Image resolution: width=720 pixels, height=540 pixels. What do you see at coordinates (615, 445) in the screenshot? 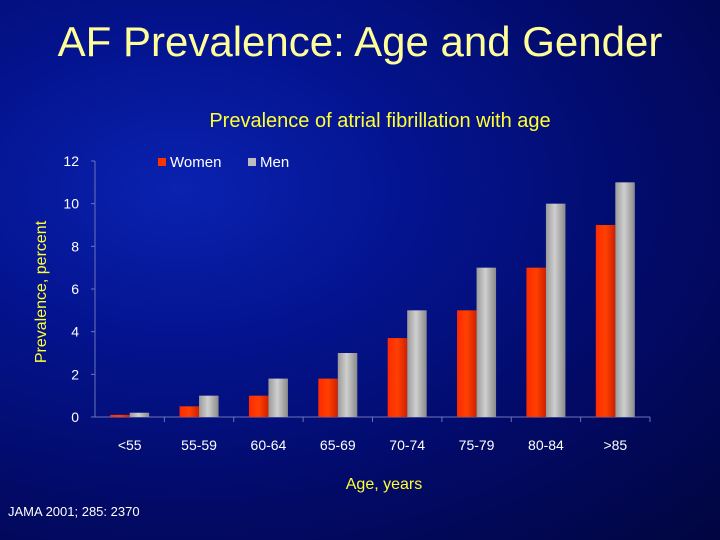
I see `x-tick-label: >85` at bounding box center [615, 445].